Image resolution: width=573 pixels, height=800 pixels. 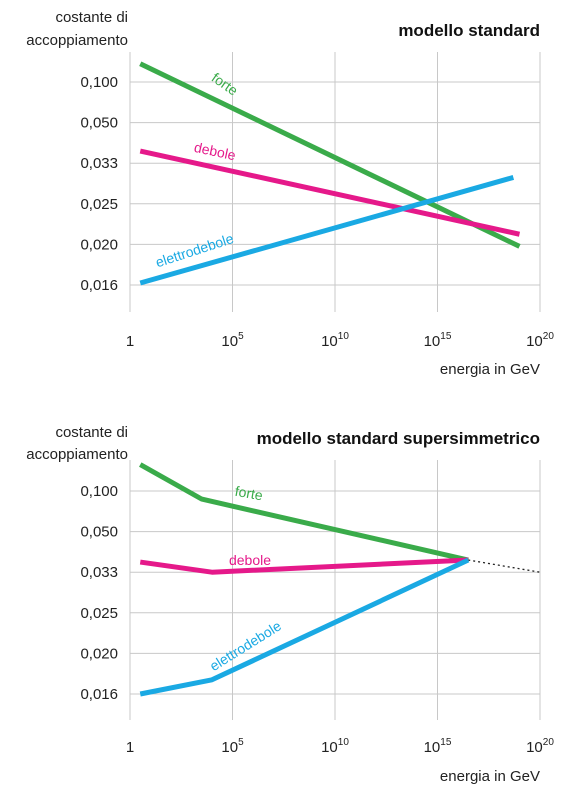 What do you see at coordinates (194, 250) in the screenshot?
I see `series-label-elettrodebole: elettrodebole` at bounding box center [194, 250].